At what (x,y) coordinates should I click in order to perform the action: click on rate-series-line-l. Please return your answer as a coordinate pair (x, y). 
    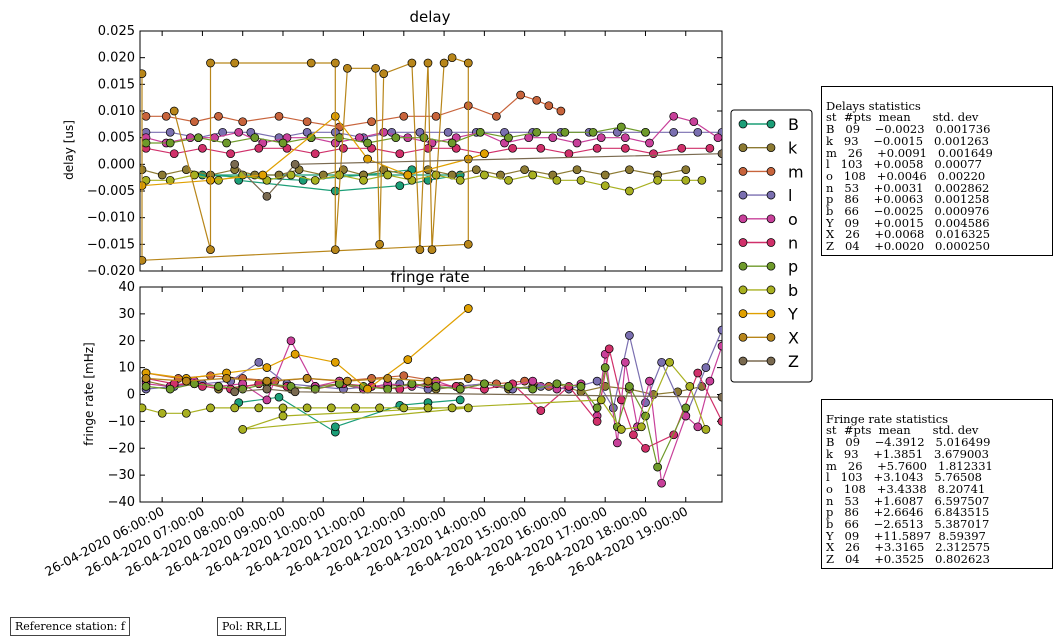
    Looking at the image, I should click on (433, 373).